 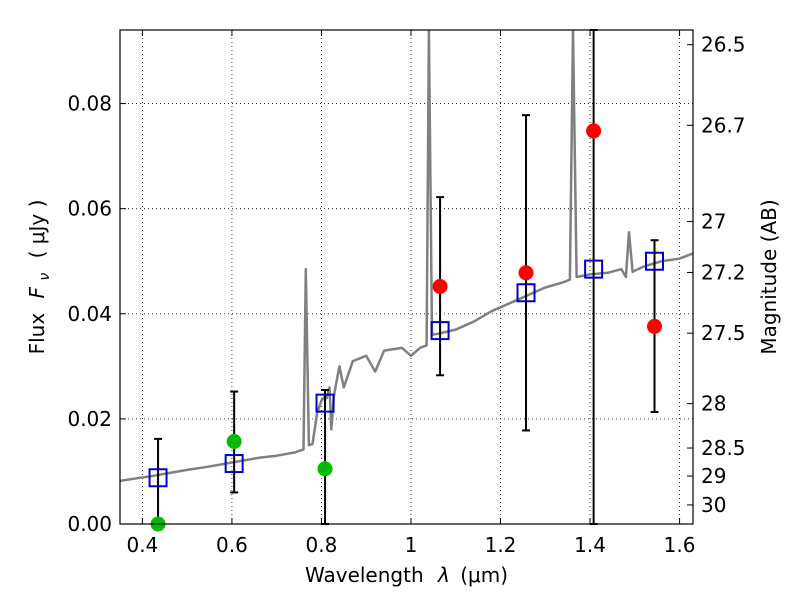 I want to click on x-axis-label-symbol: λ, so click(x=443, y=575).